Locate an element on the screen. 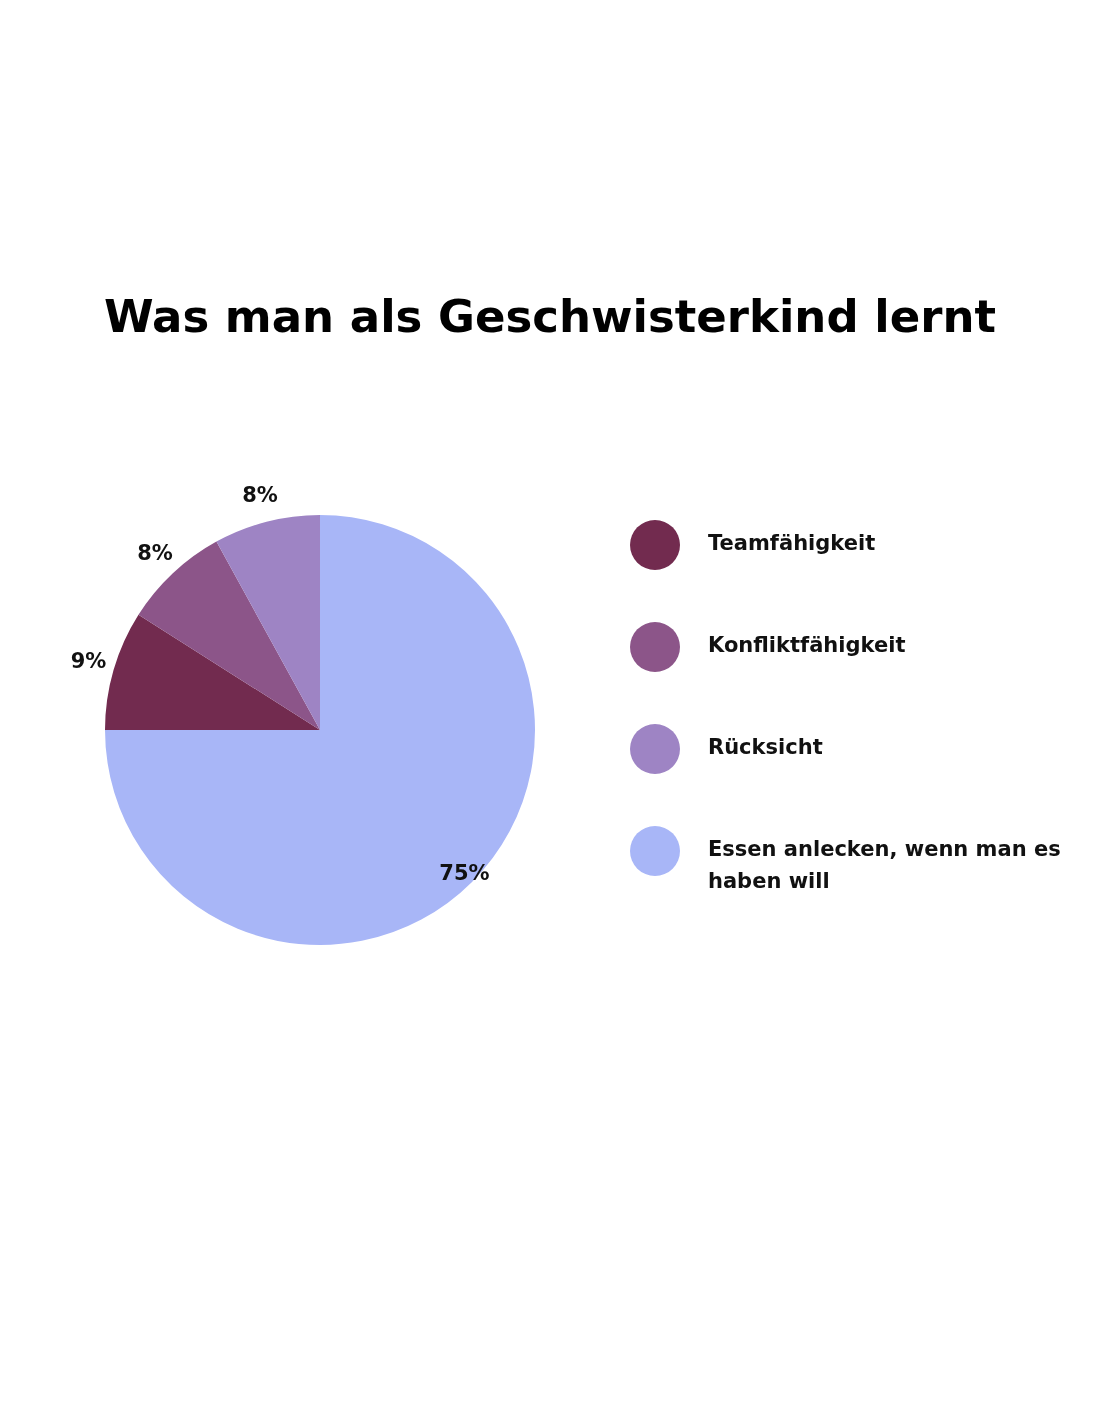 The image size is (1100, 1415). legend-label: Teamfähigkeit is located at coordinates (792, 543).